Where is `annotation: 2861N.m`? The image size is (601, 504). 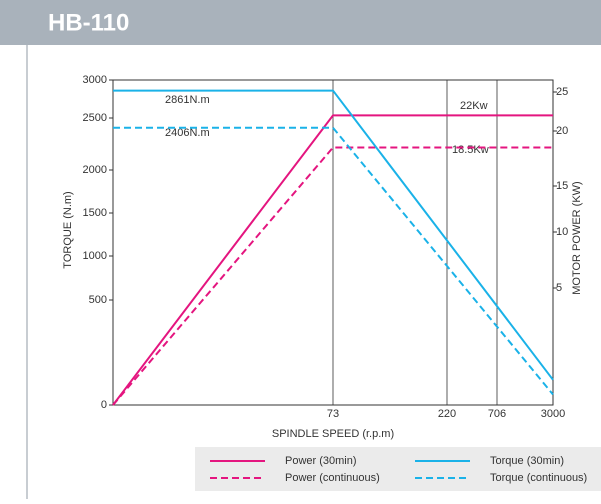 annotation: 2861N.m is located at coordinates (187, 100).